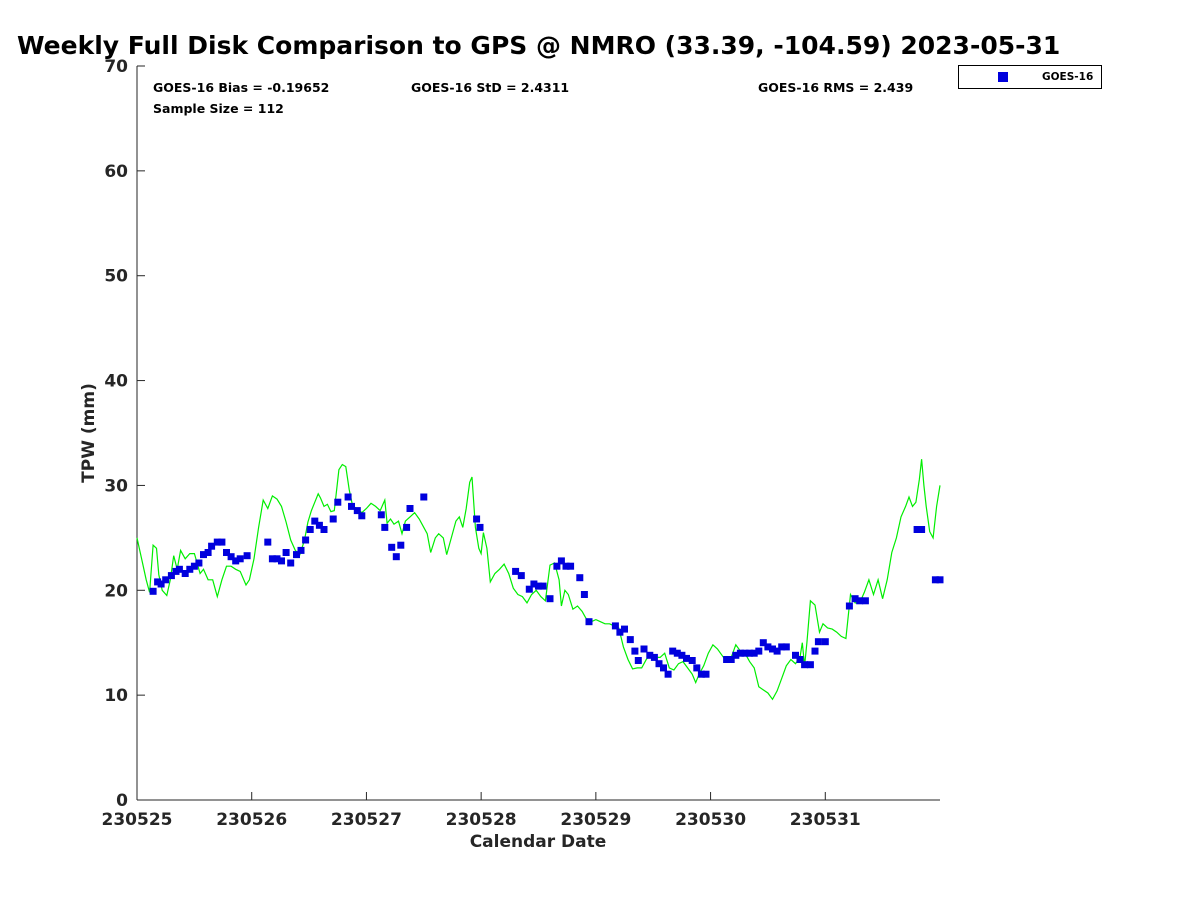 The image size is (1200, 900). What do you see at coordinates (241, 87) in the screenshot?
I see `bias-stat: GOES-16 Bias = -0.19652` at bounding box center [241, 87].